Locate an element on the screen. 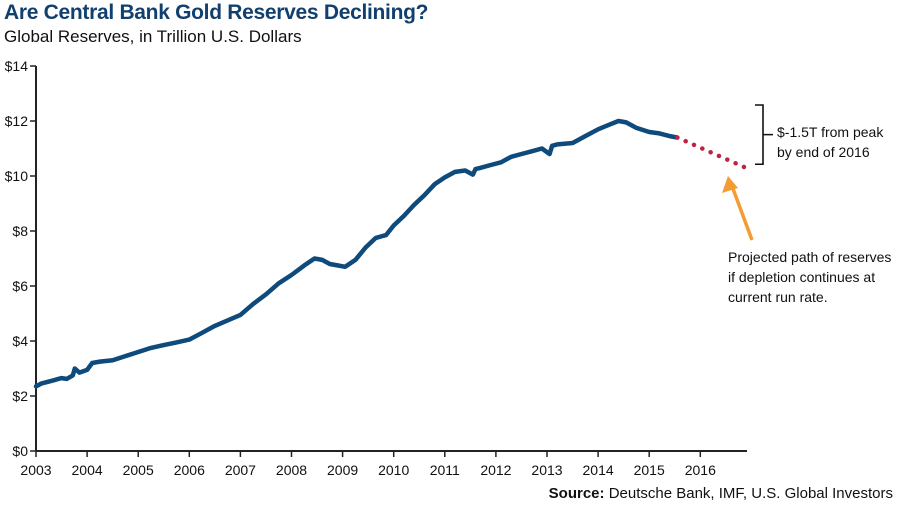 This screenshot has width=899, height=510. x-tick-label: 2010 is located at coordinates (393, 470).